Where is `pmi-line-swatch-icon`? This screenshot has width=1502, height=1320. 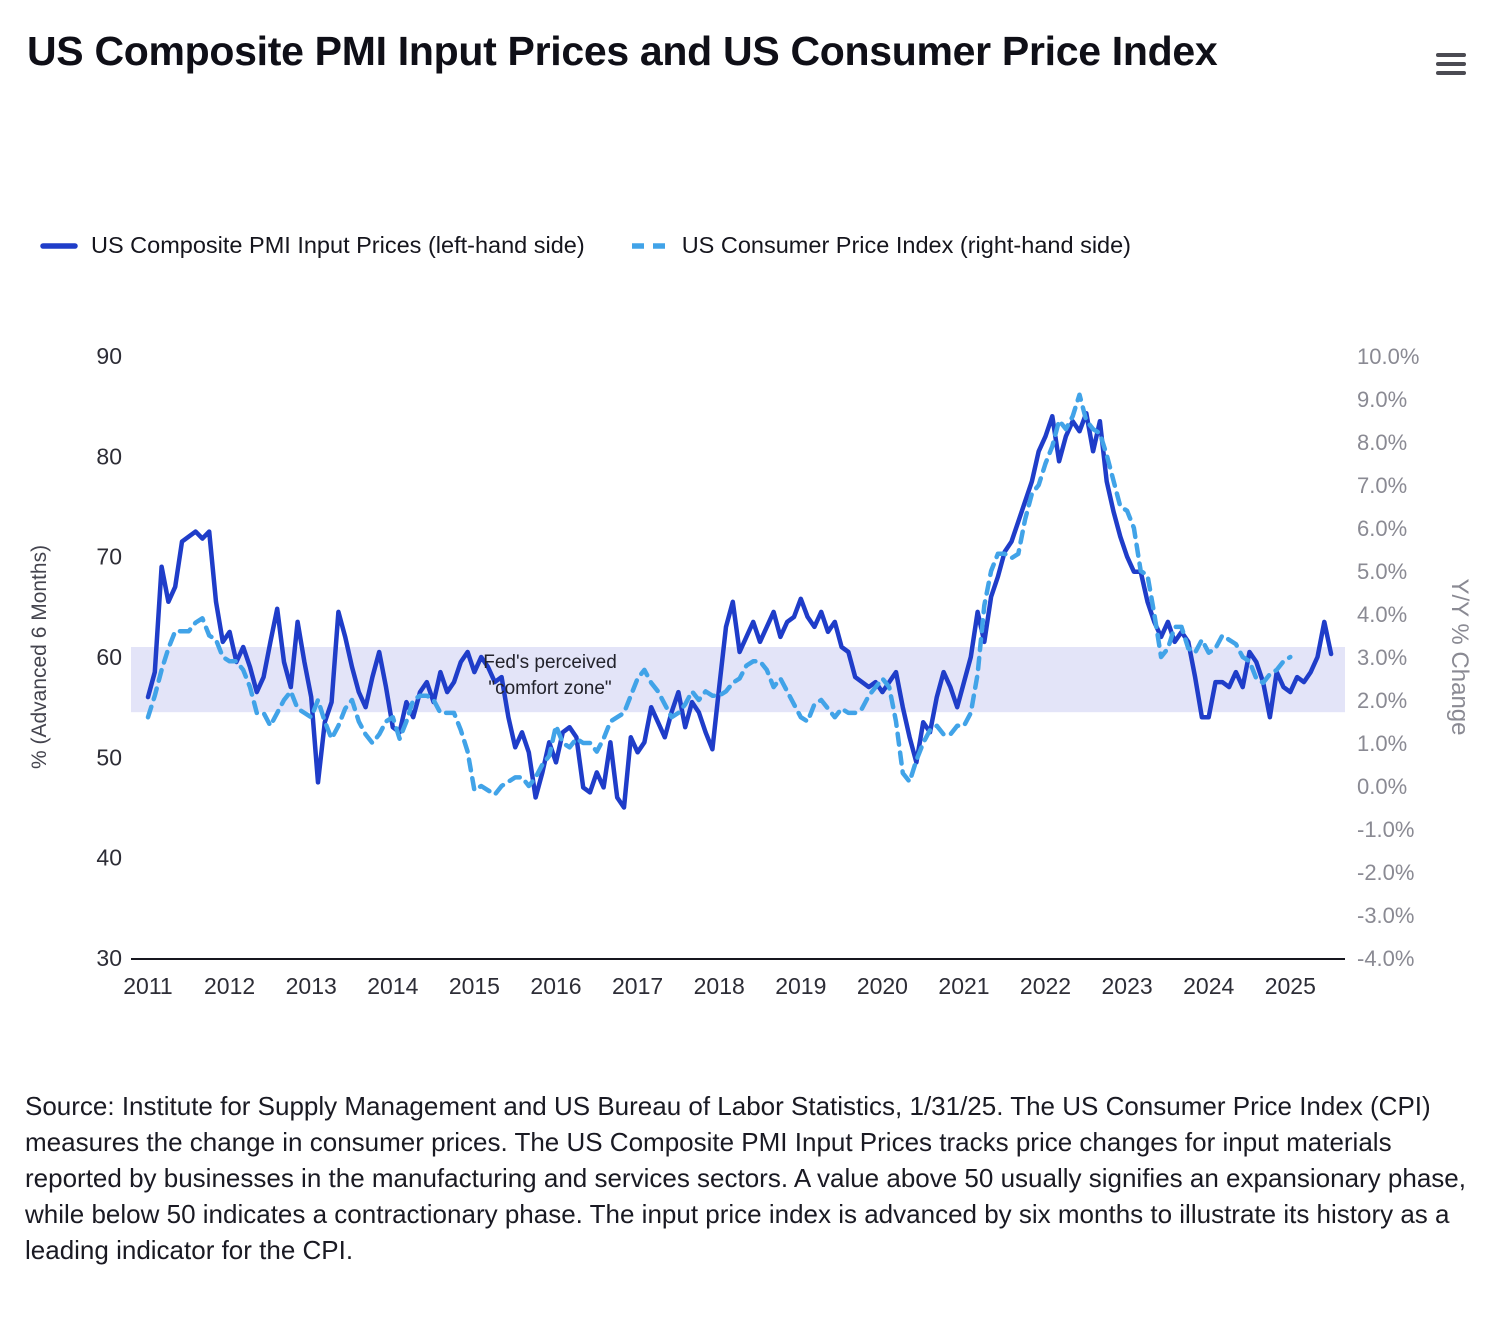 pmi-line-swatch-icon is located at coordinates (59, 245).